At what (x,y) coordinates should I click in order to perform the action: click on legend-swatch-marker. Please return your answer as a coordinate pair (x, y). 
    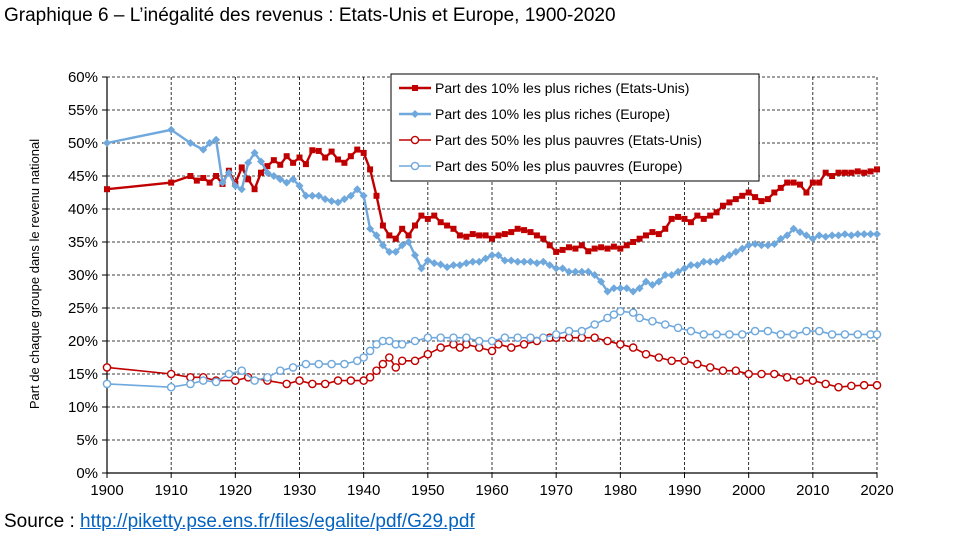
    Looking at the image, I should click on (415, 88).